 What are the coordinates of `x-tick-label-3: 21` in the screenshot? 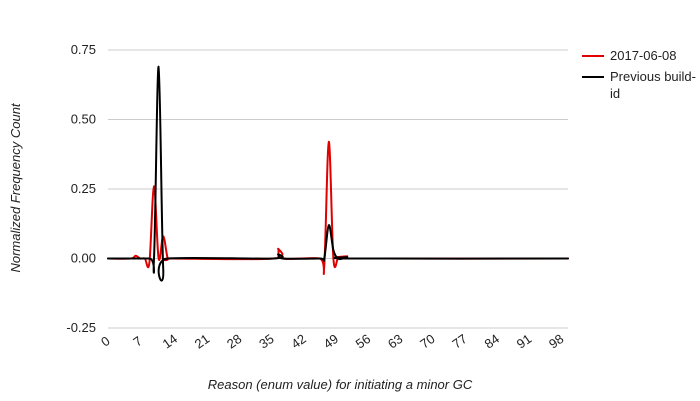 It's located at (202, 341).